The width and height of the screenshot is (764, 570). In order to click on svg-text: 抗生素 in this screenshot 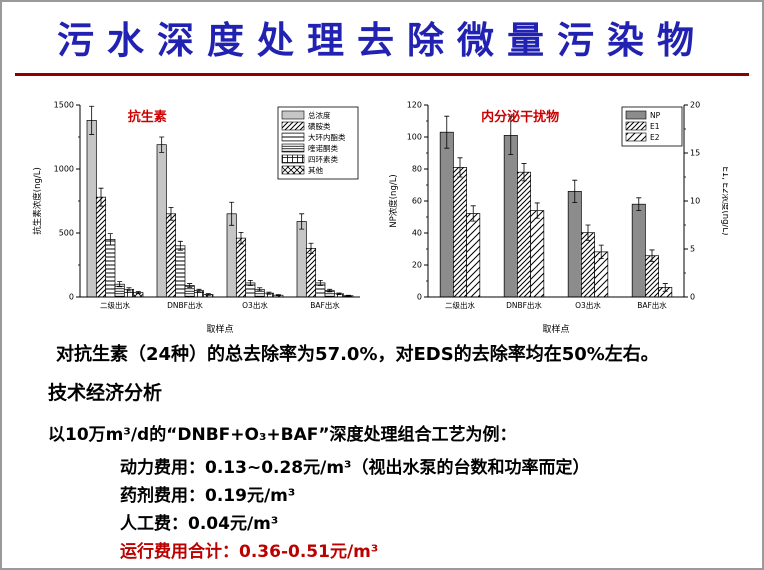, I will do `click(147, 117)`.